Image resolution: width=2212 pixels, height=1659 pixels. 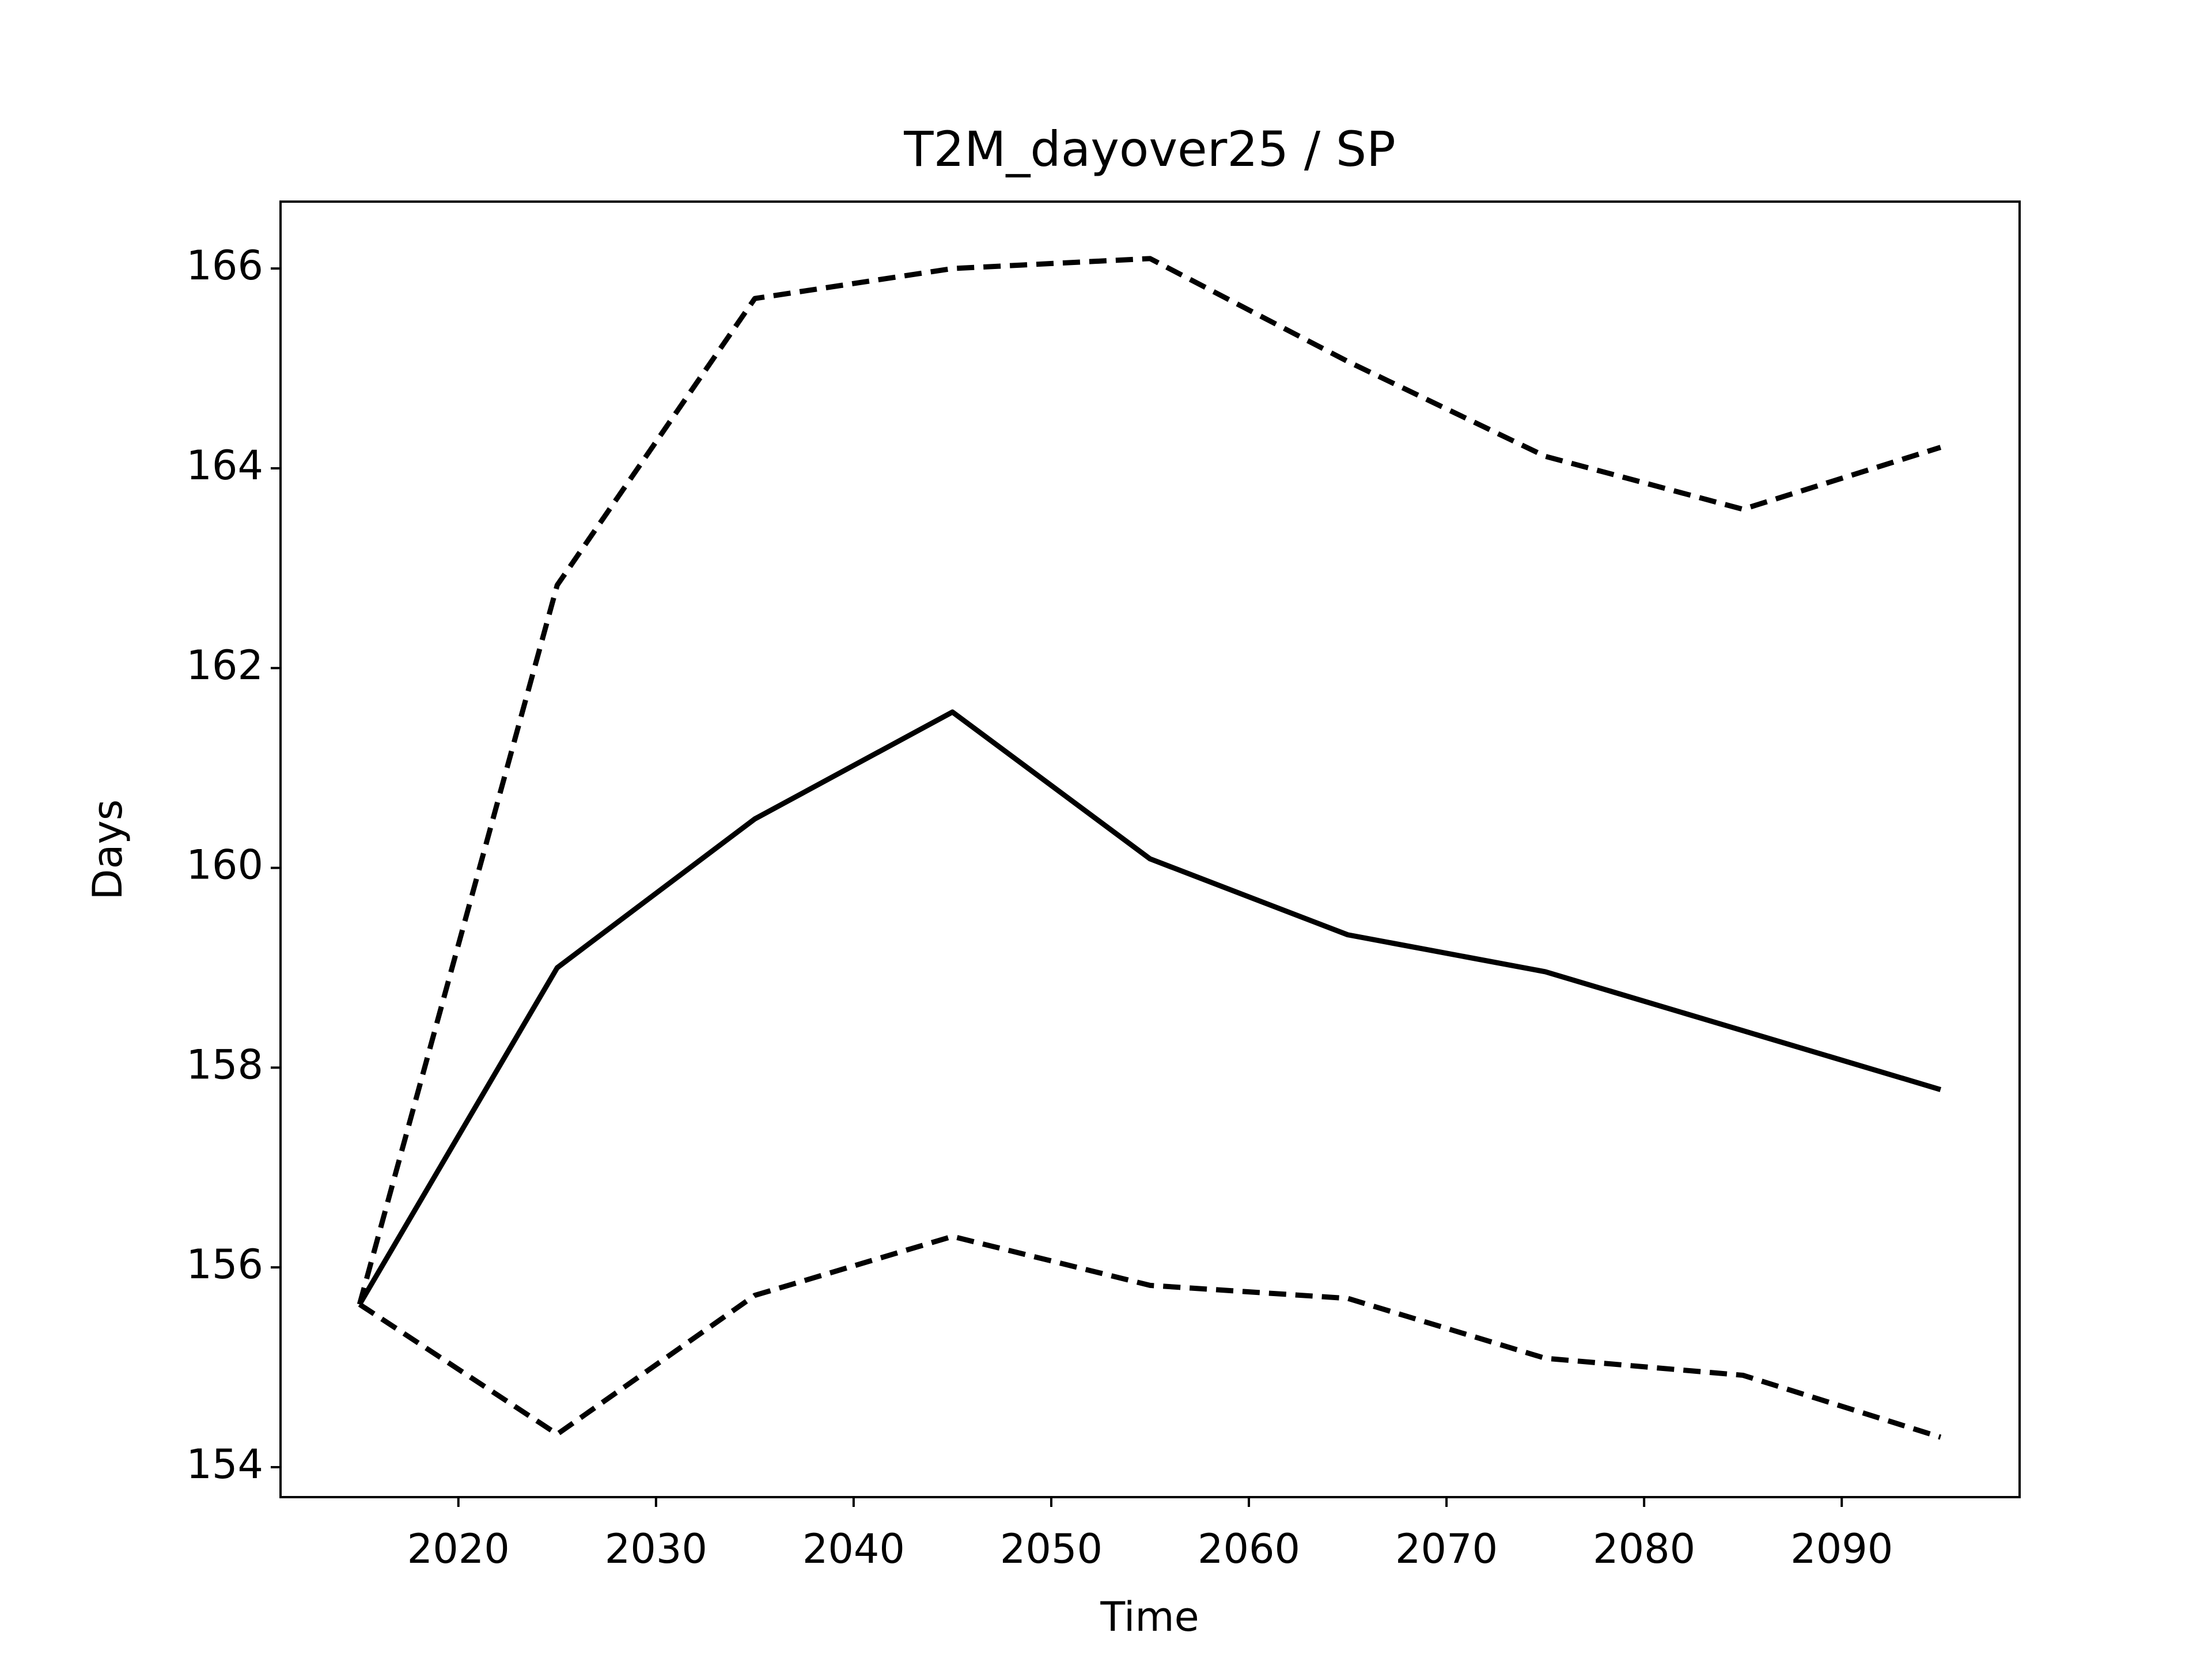 I want to click on y-tick-label: 166, so click(x=224, y=265).